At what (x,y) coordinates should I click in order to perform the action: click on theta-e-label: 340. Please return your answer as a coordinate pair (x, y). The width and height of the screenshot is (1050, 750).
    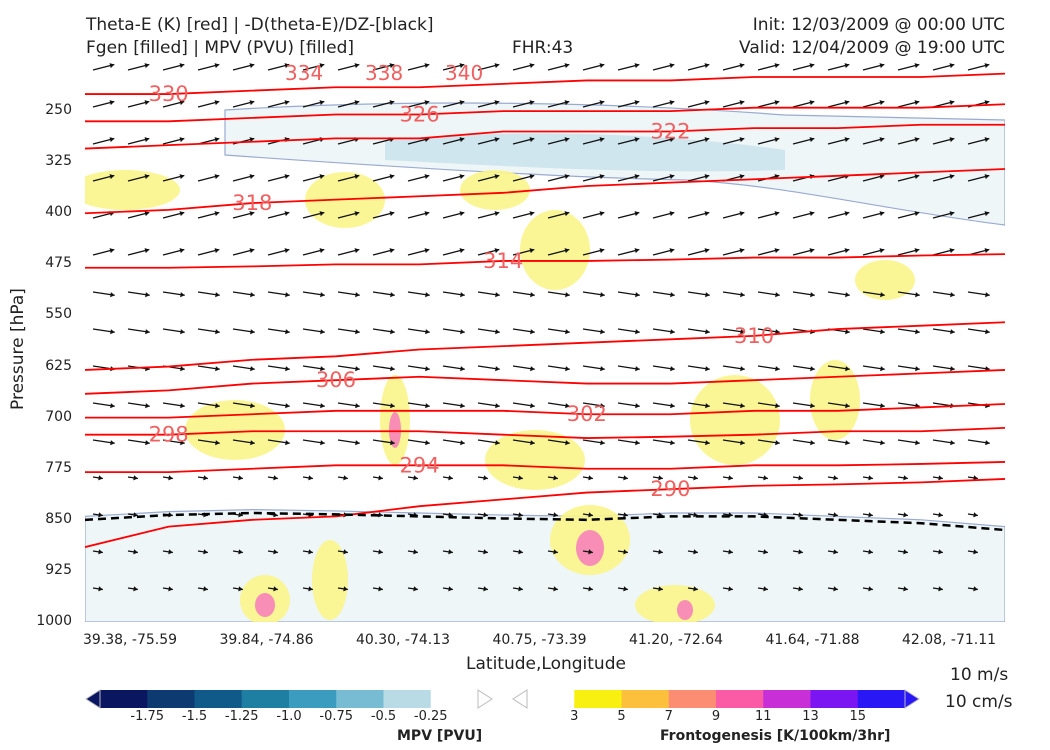
    Looking at the image, I should click on (464, 73).